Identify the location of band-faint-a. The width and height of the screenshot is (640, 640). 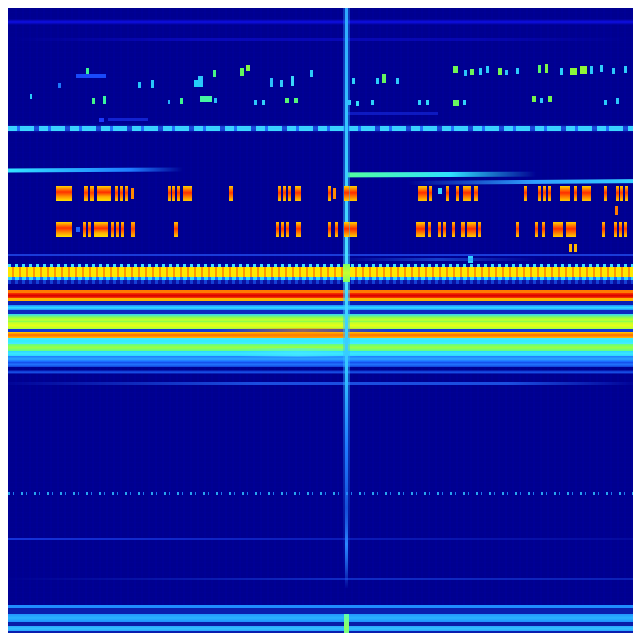
(320, 255).